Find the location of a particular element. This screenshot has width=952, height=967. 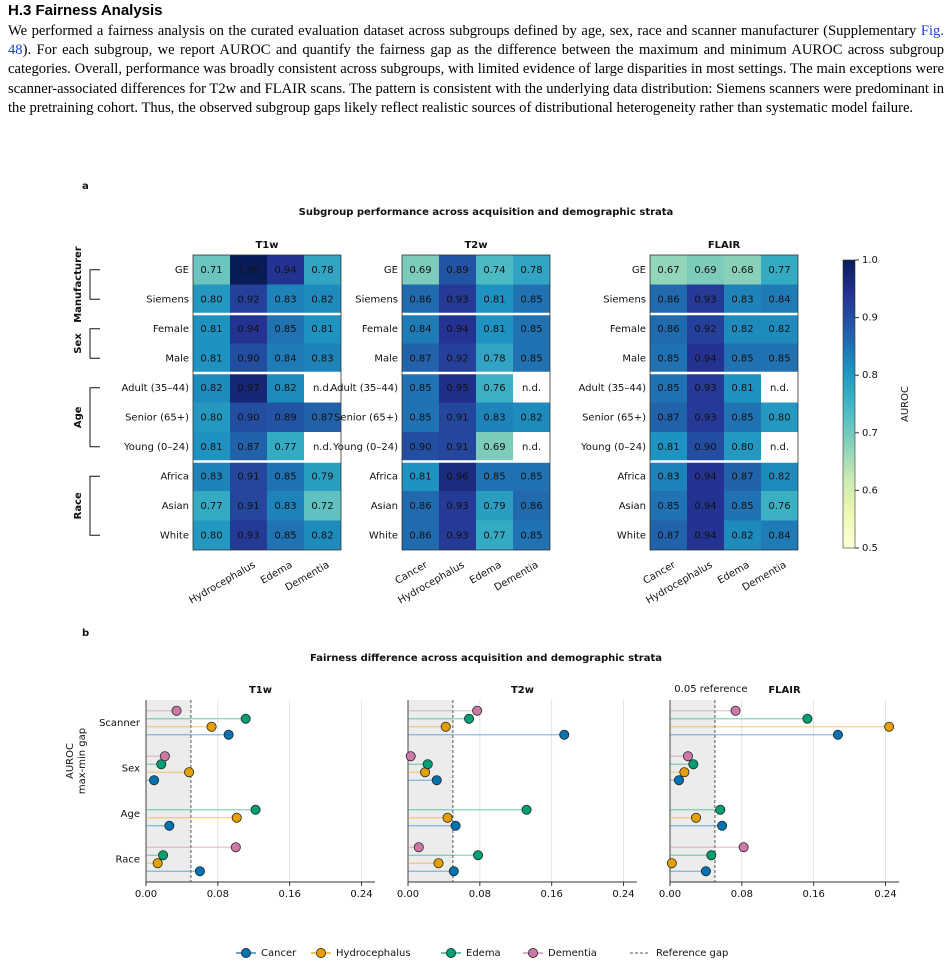

group-bracket is located at coordinates (94, 343).